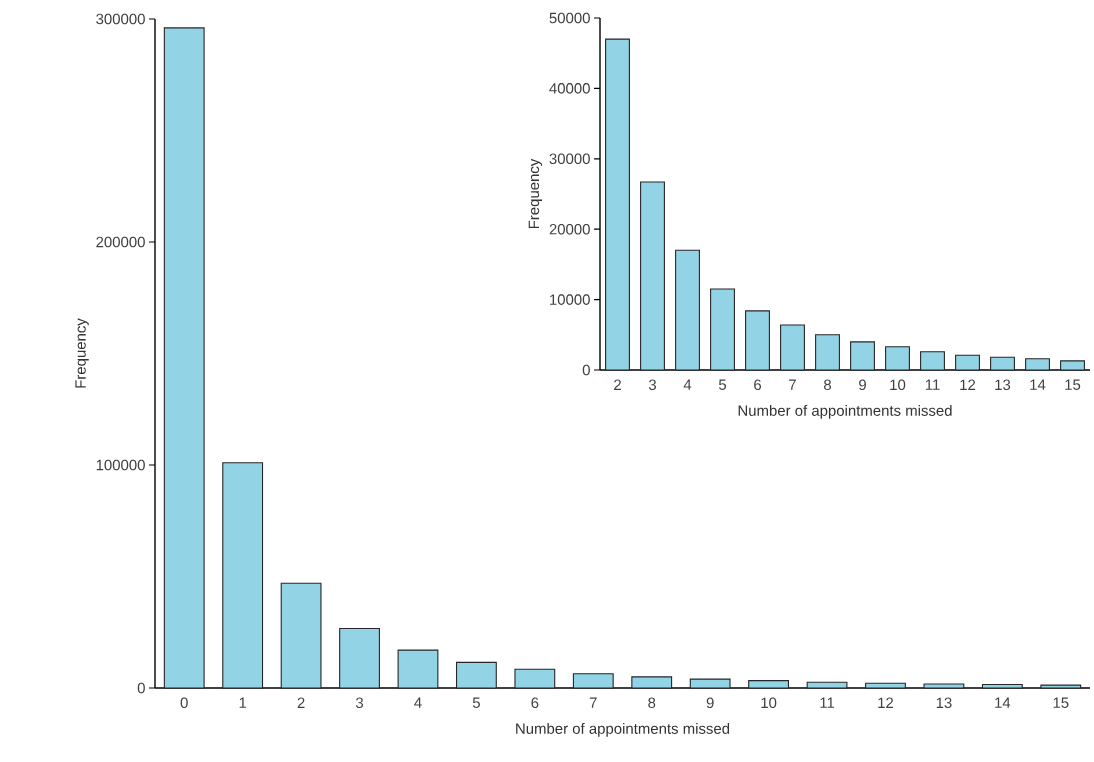  Describe the element at coordinates (120, 242) in the screenshot. I see `y-tick-label: 200000` at that location.